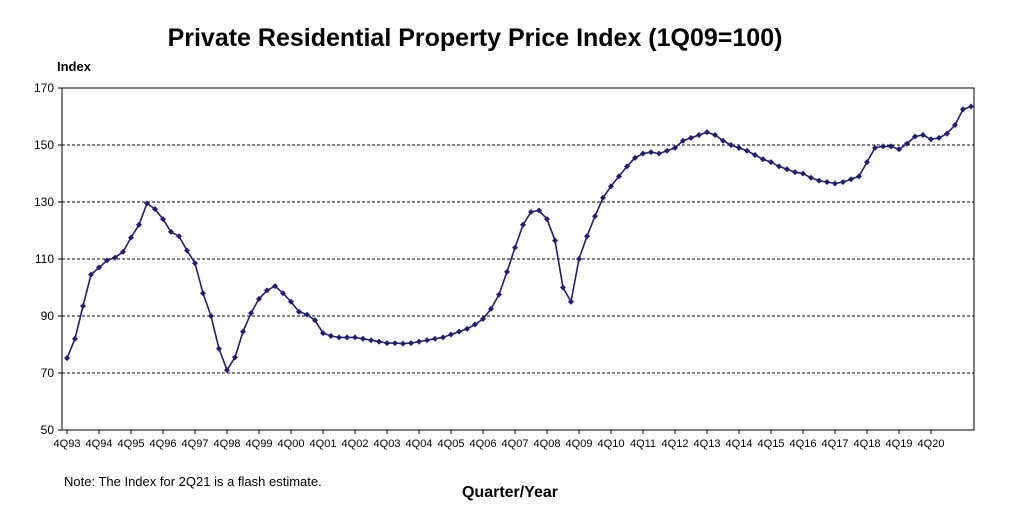  Describe the element at coordinates (867, 444) in the screenshot. I see `x-tick-label: 4Q18` at that location.